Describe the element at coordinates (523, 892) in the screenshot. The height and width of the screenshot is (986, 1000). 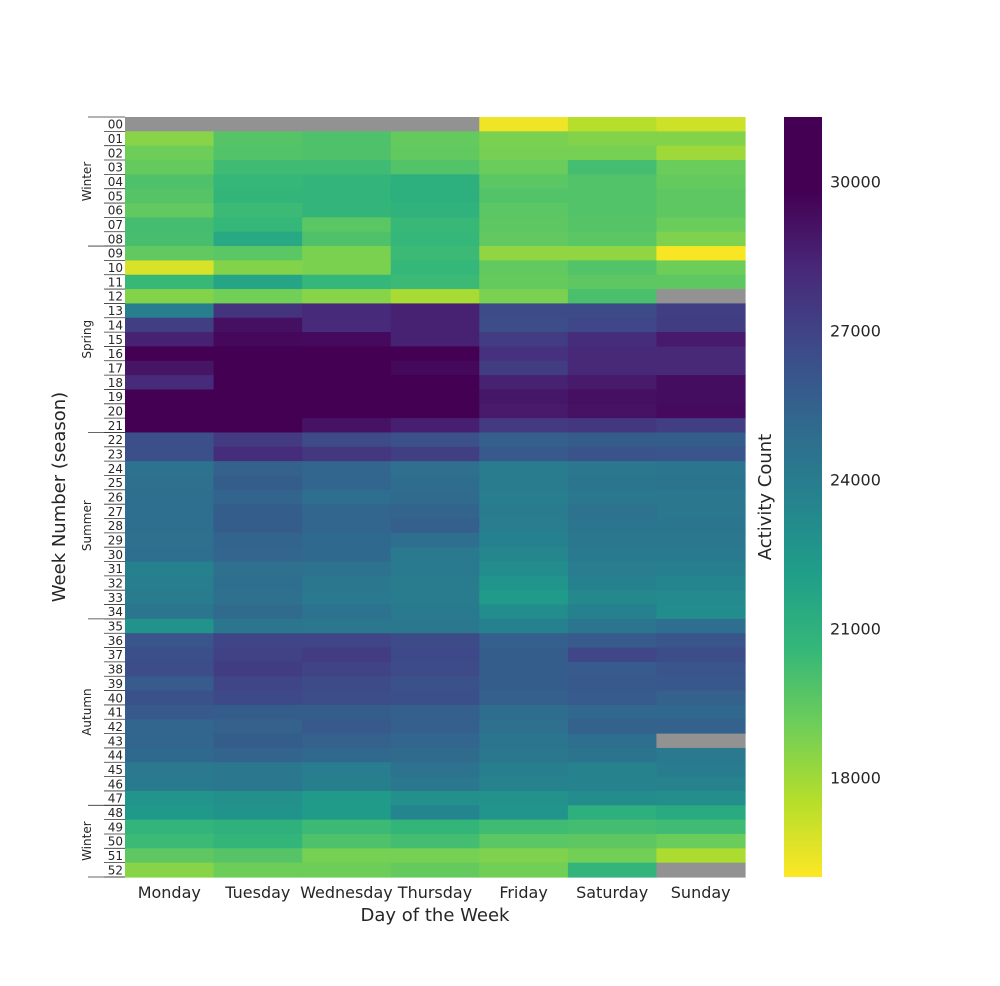
I see `x-tick-label: Friday` at that location.